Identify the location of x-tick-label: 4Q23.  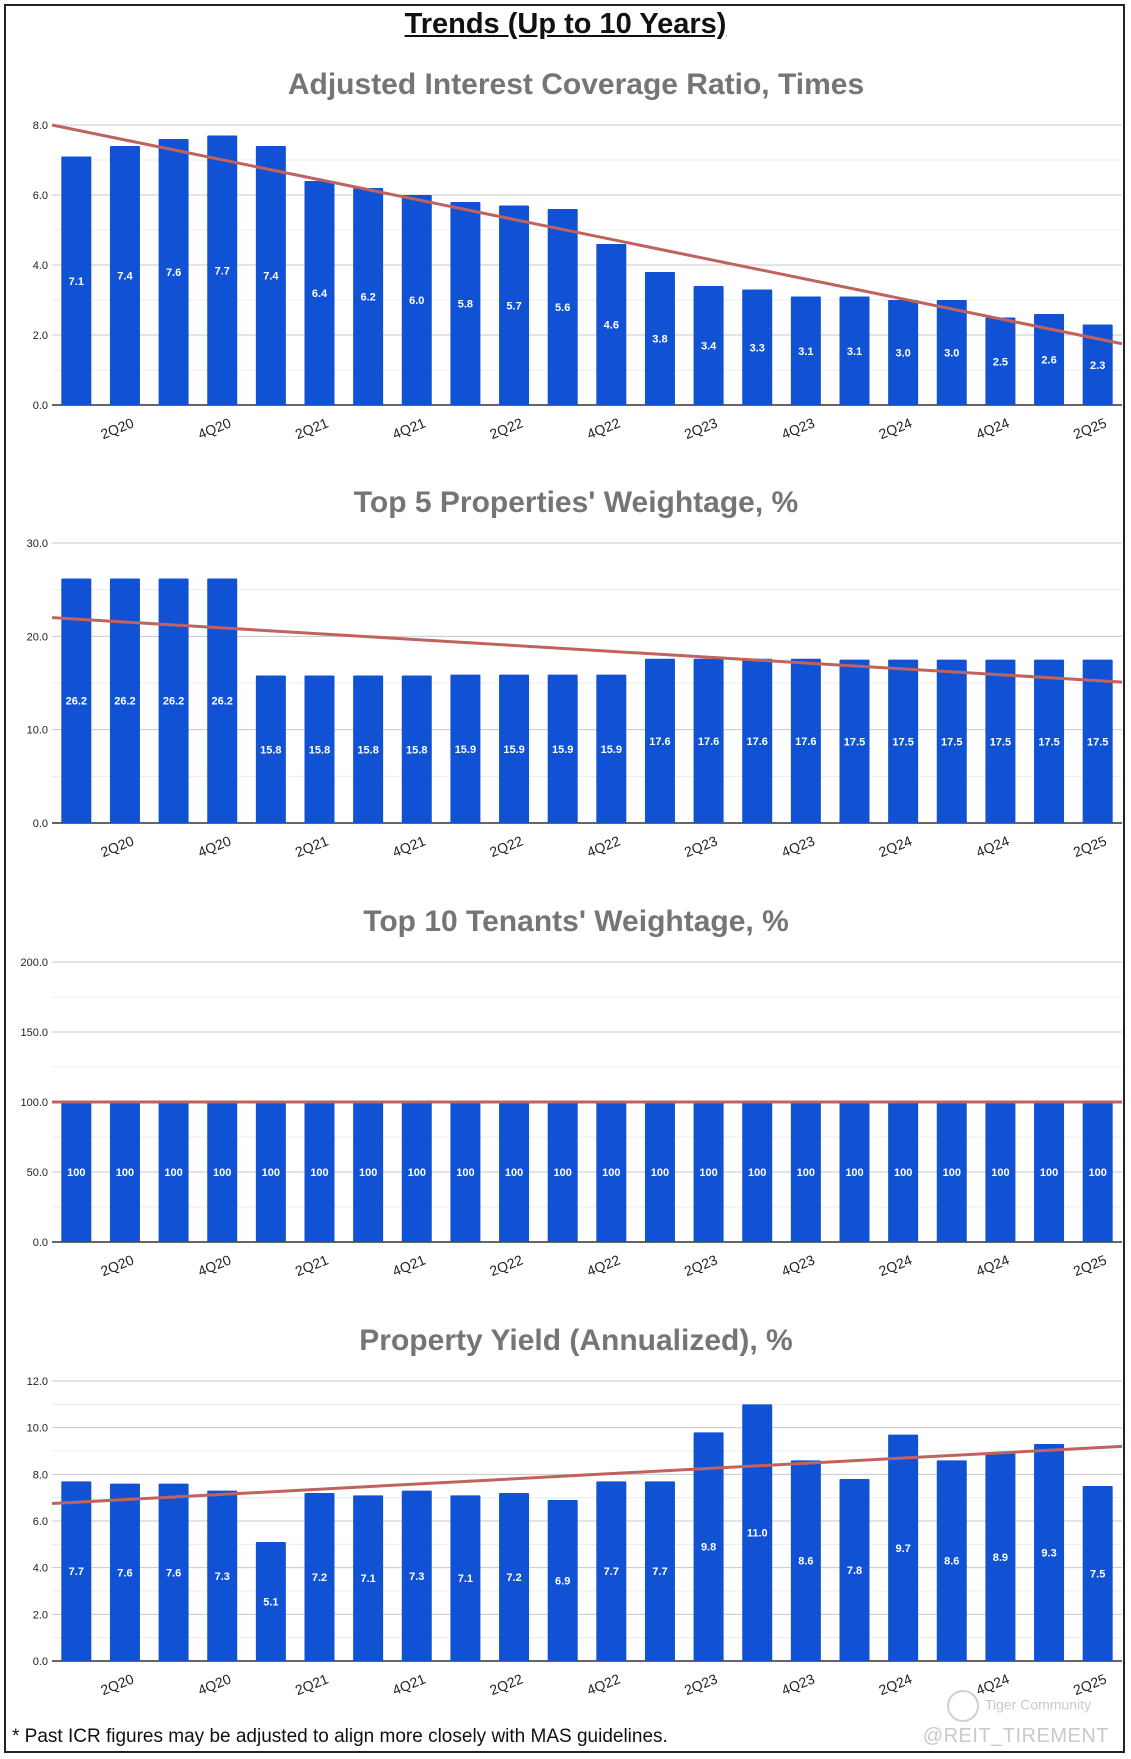
(798, 428).